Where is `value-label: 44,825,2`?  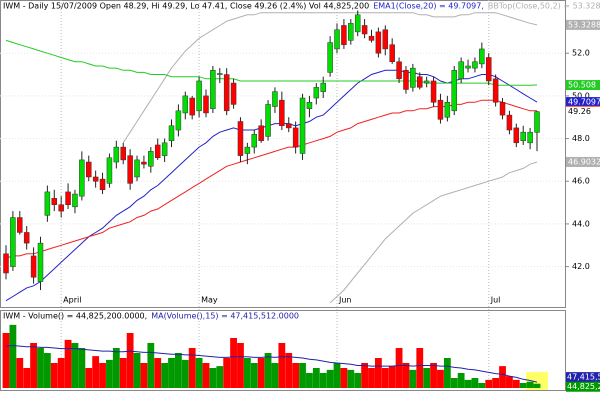
value-label: 44,825,2 is located at coordinates (583, 386).